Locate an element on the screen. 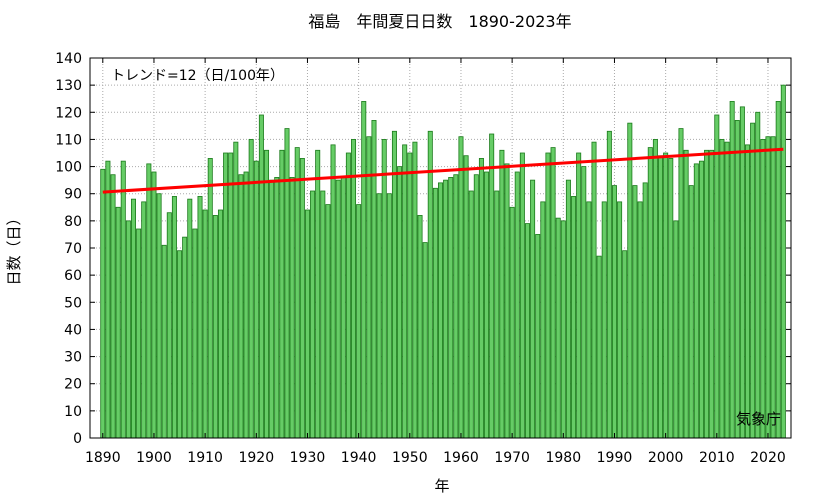 The width and height of the screenshot is (833, 498). x-tick-label: 1940 is located at coordinates (359, 458).